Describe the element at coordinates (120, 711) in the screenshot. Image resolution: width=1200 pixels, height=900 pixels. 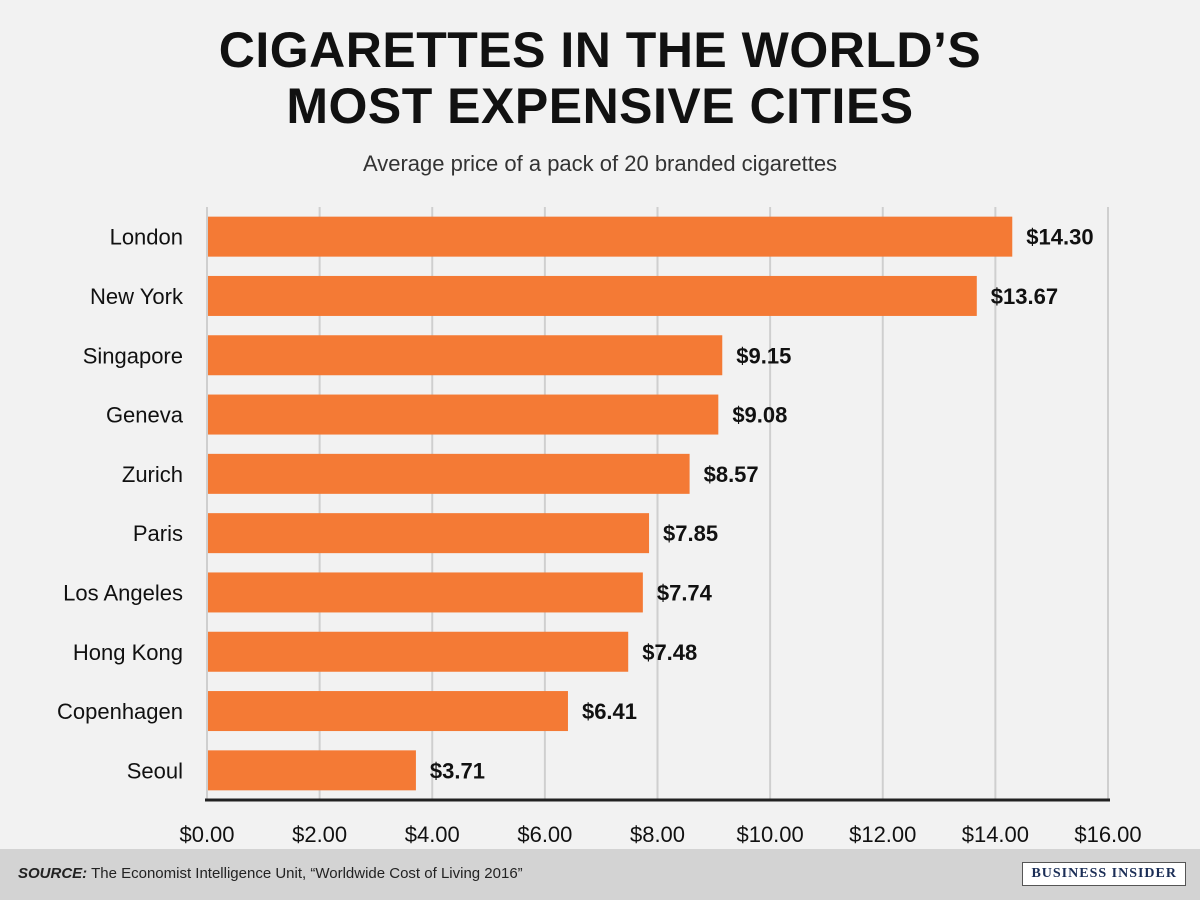
I see `category-label: Copenhagen` at that location.